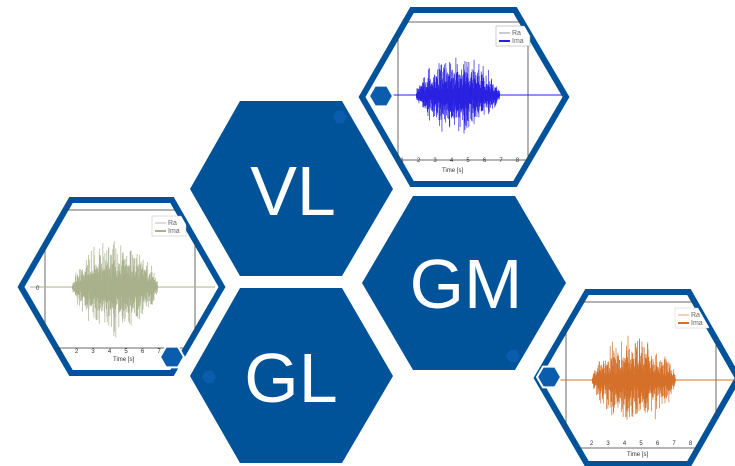  What do you see at coordinates (468, 161) in the screenshot?
I see `panel-top-x-tick-5: 5` at bounding box center [468, 161].